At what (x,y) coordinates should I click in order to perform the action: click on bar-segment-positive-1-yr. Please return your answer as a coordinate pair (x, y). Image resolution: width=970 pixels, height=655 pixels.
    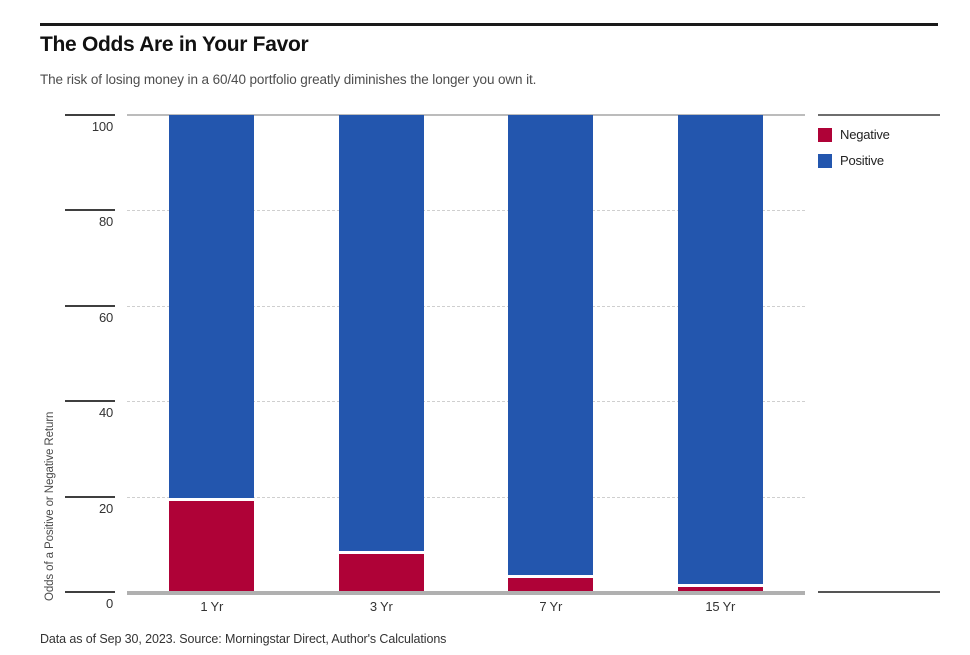
    Looking at the image, I should click on (212, 307).